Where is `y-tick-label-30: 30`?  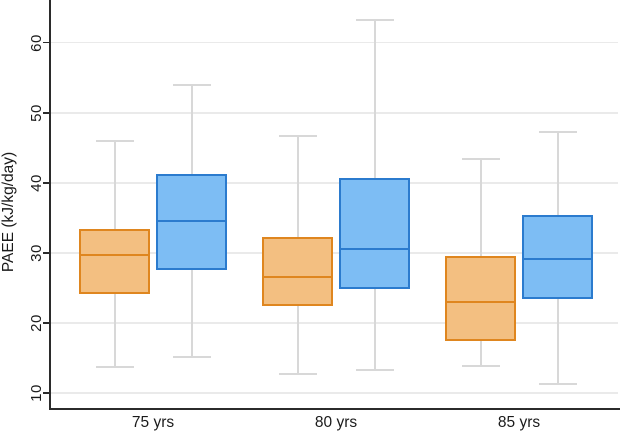 y-tick-label-30: 30 is located at coordinates (36, 252).